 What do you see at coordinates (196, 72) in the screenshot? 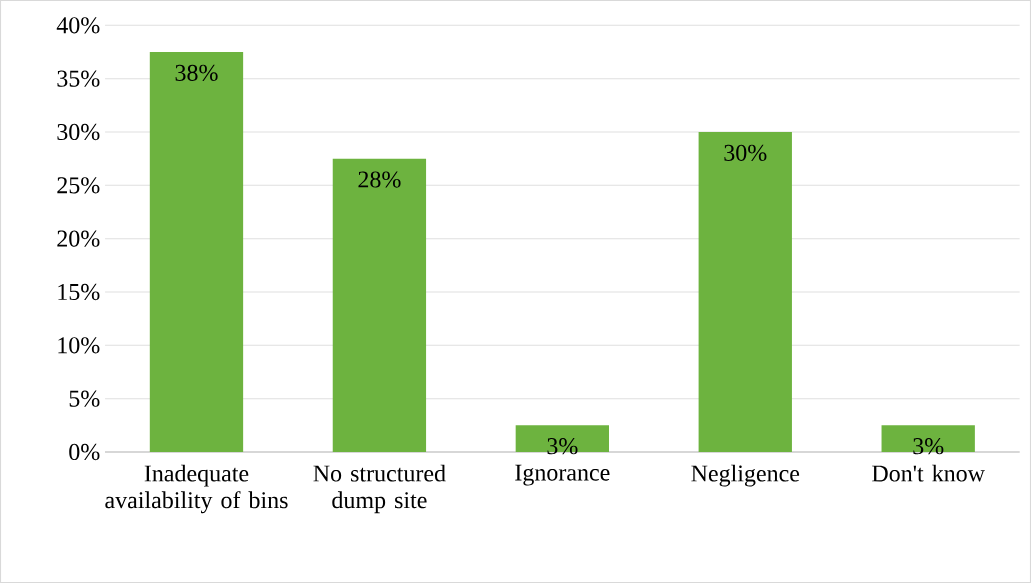
I see `data-label: 38%` at bounding box center [196, 72].